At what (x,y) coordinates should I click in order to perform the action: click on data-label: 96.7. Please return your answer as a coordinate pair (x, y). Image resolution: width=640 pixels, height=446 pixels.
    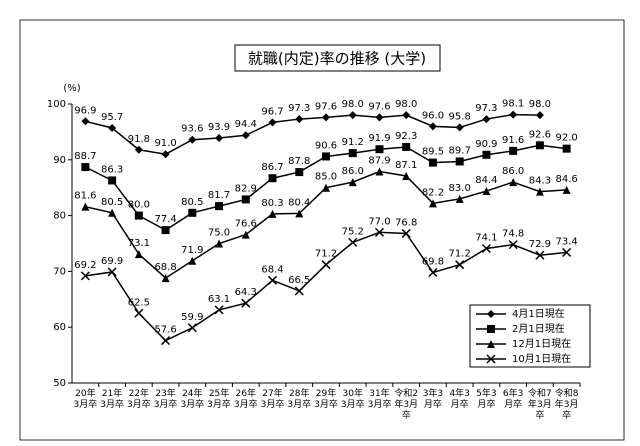
    Looking at the image, I should click on (272, 111).